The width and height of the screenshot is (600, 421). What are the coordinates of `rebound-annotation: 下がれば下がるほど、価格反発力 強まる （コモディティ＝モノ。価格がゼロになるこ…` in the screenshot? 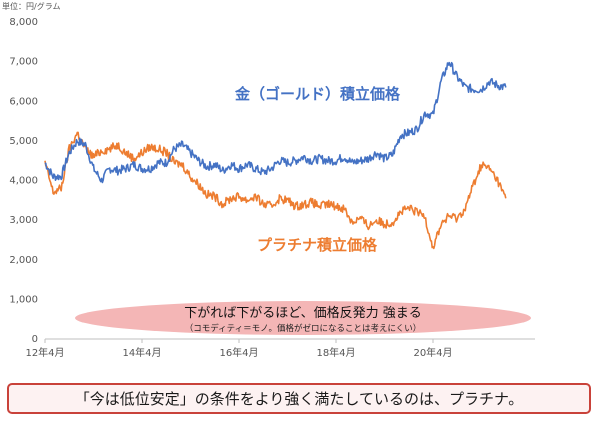 It's located at (303, 318).